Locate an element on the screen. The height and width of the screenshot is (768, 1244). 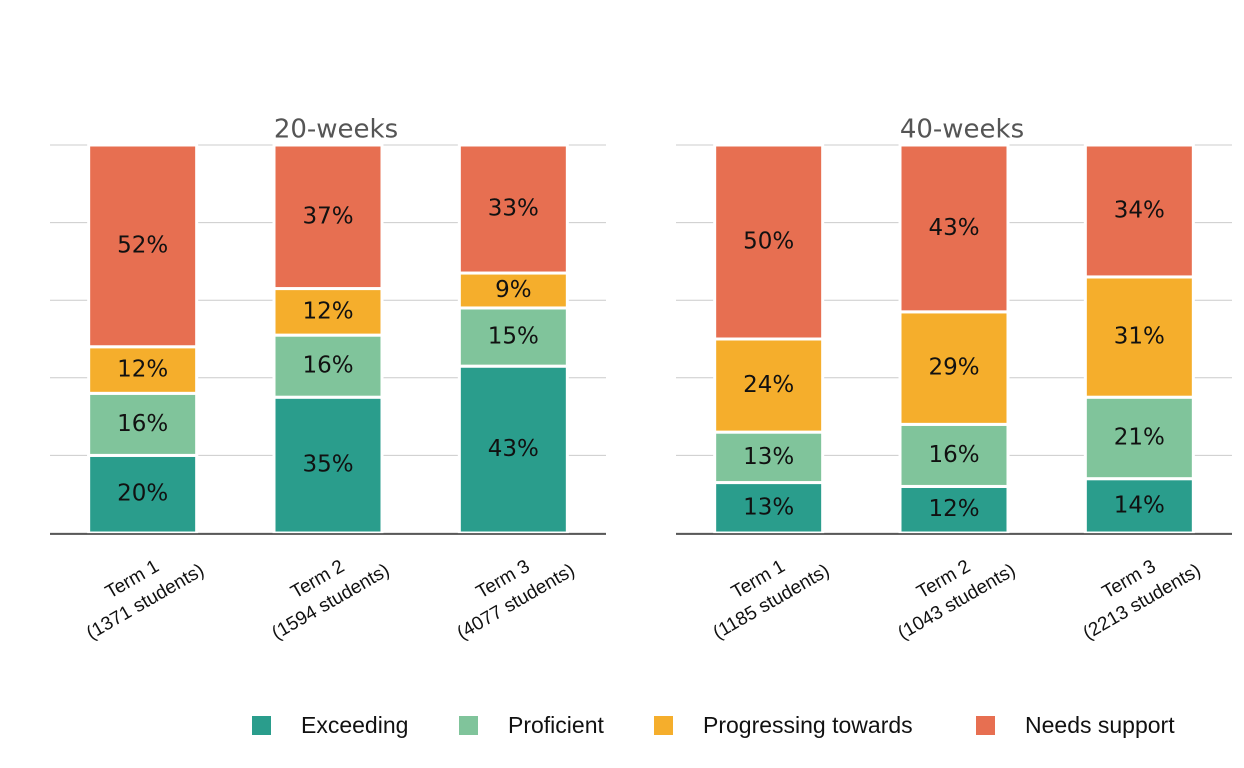
data-label: 9% is located at coordinates (513, 290).